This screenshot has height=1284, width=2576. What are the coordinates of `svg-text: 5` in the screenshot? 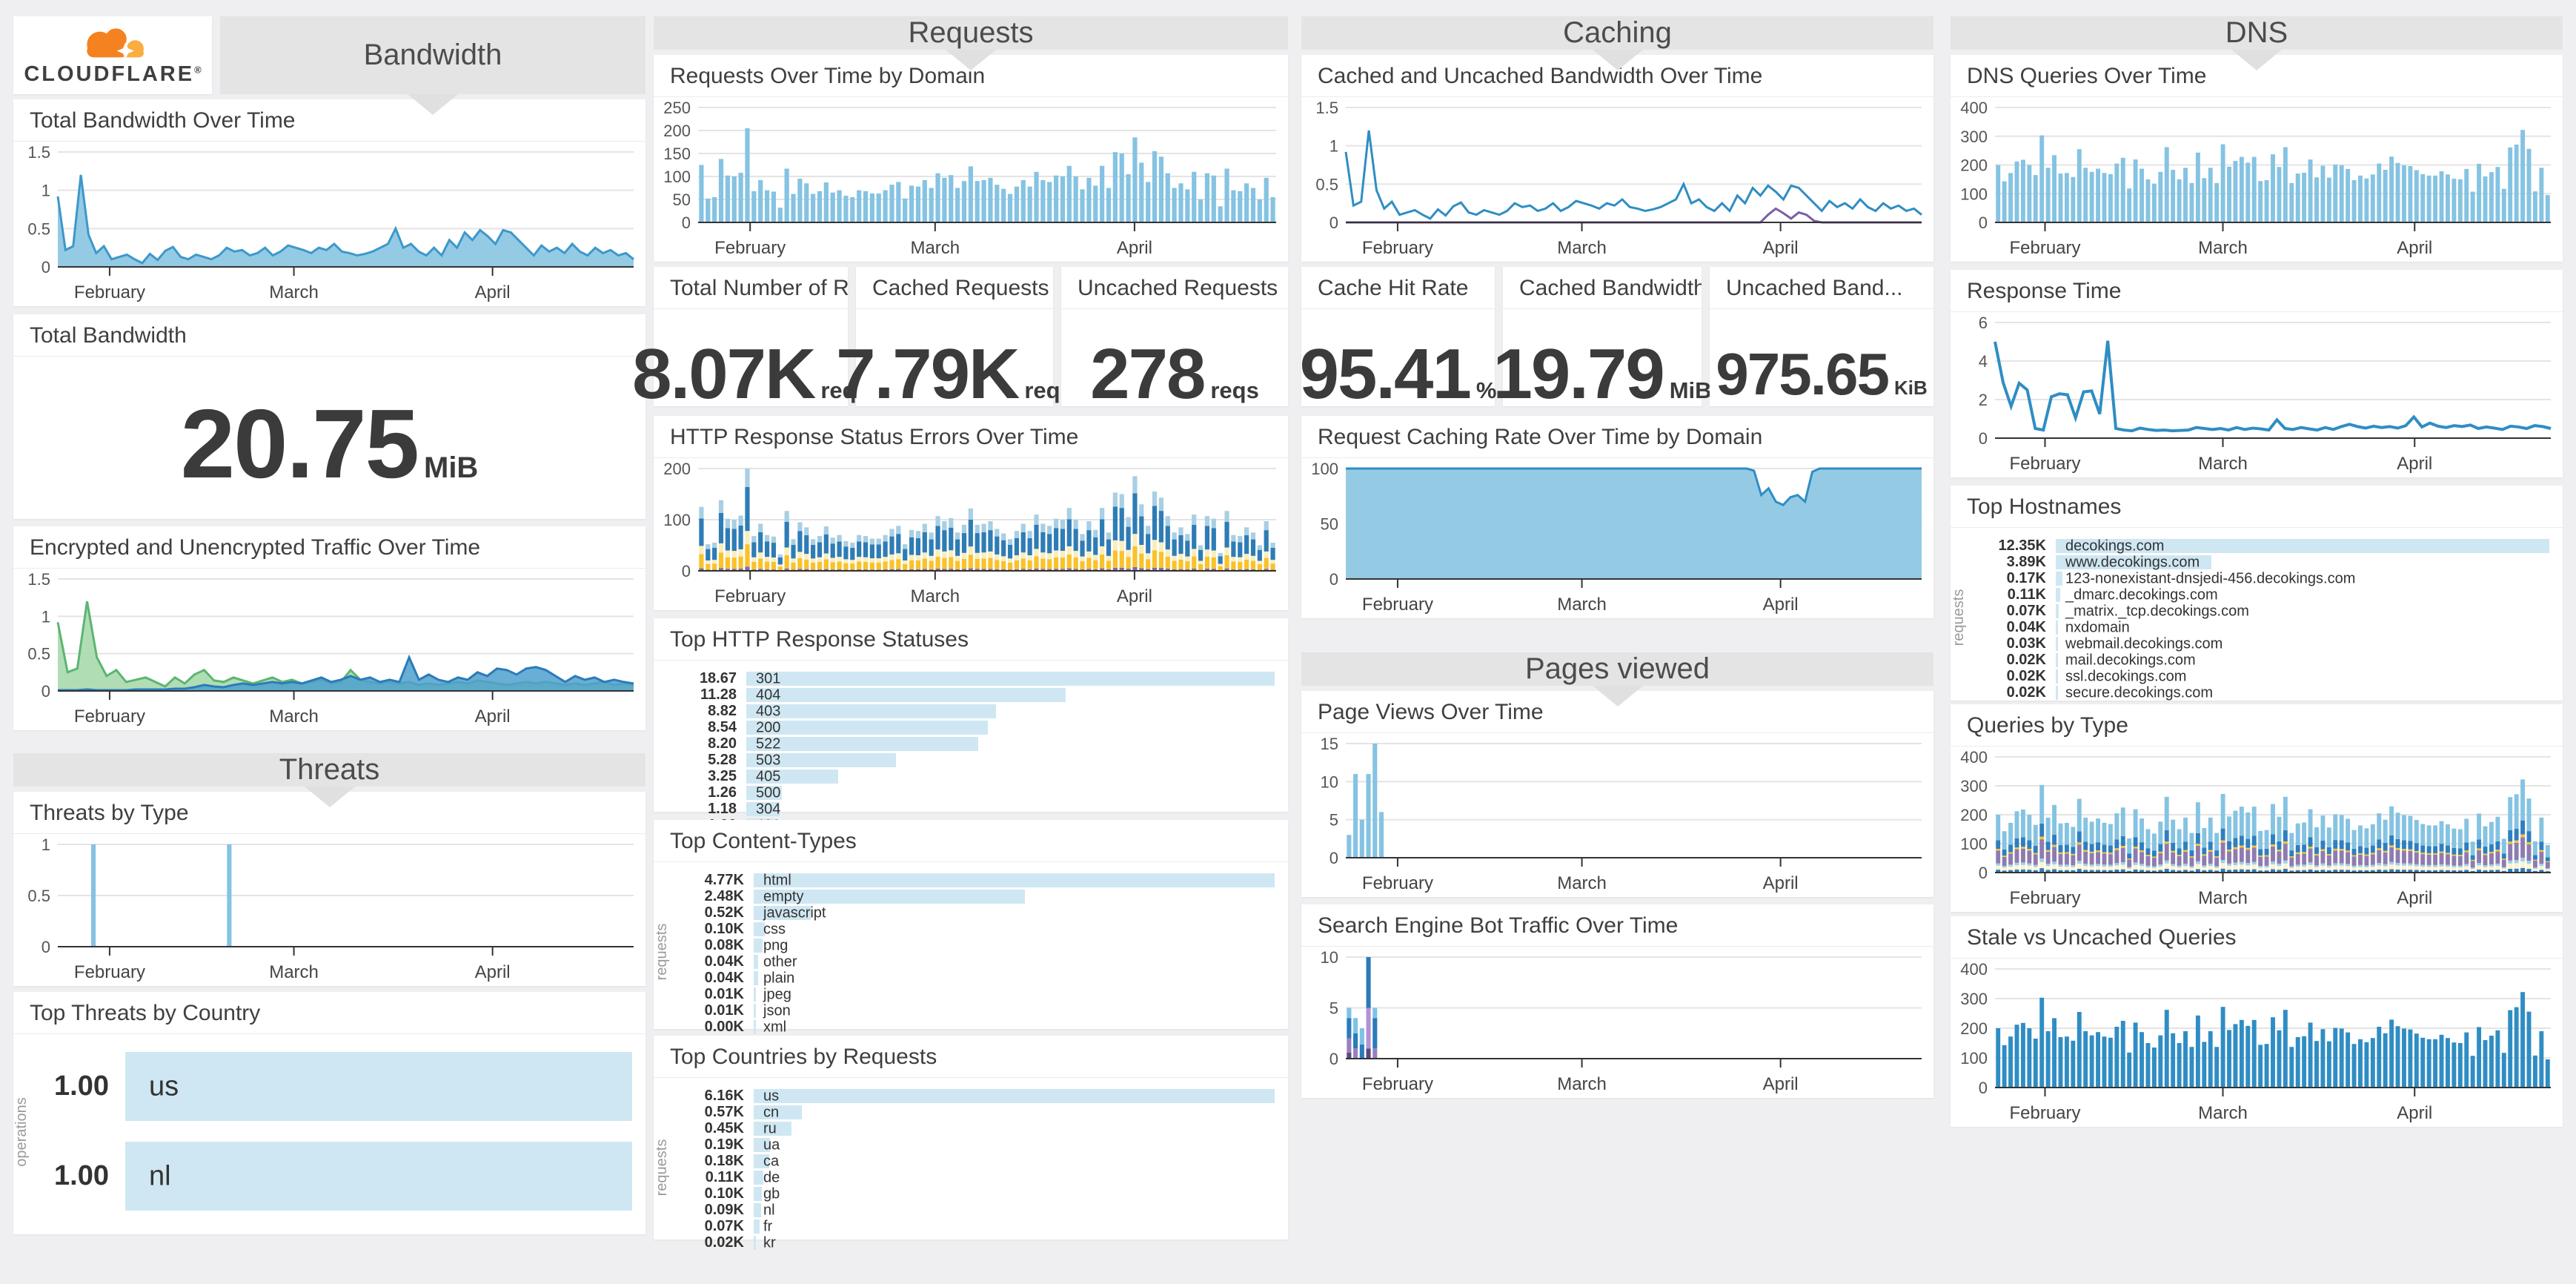 It's located at (1334, 1008).